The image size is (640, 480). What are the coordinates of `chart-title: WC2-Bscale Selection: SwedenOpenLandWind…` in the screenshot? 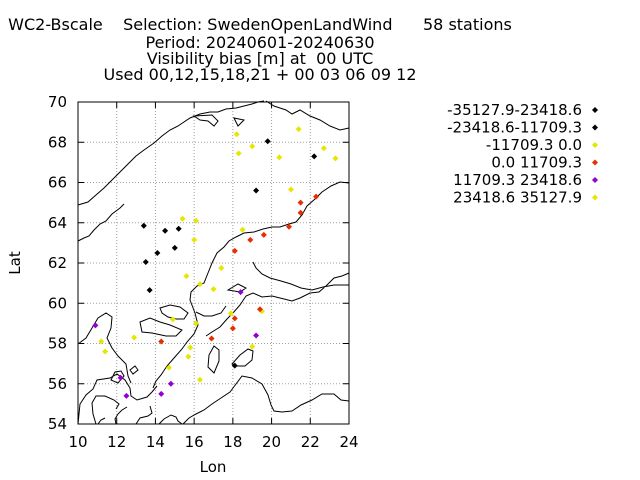 It's located at (260, 24).